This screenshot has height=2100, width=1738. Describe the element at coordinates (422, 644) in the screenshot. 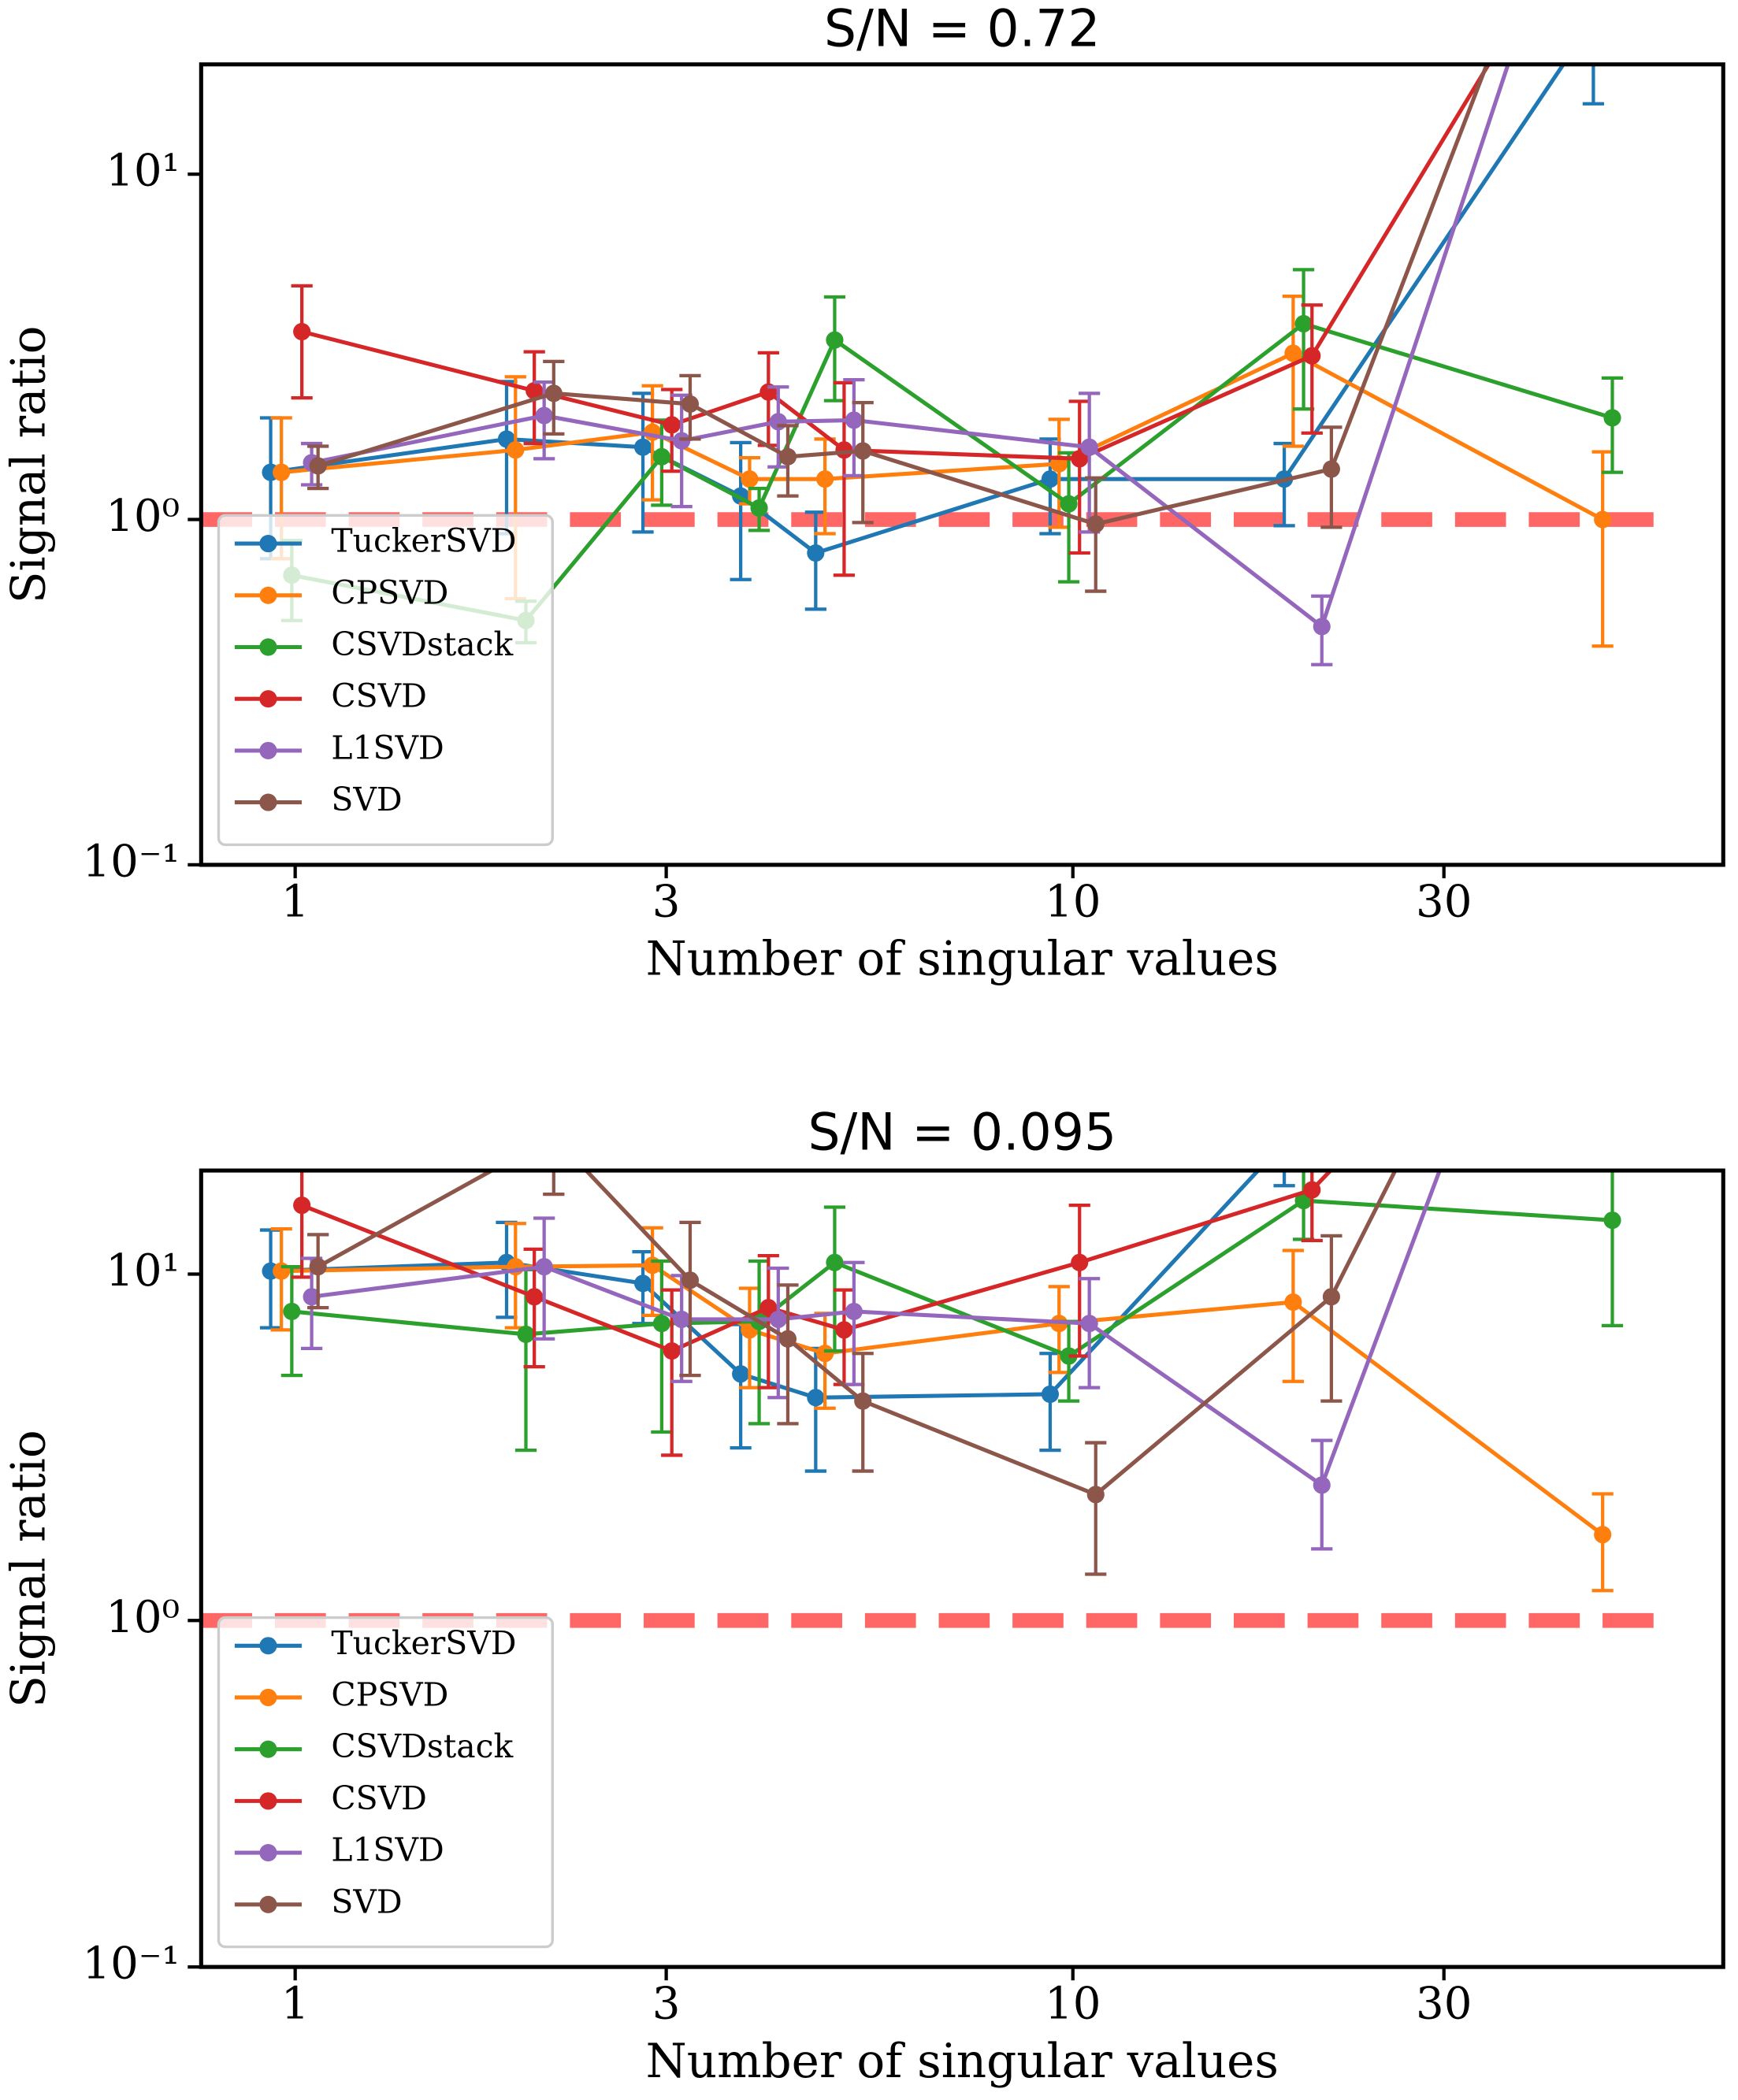

I see `legend-label: CSVDstack` at that location.